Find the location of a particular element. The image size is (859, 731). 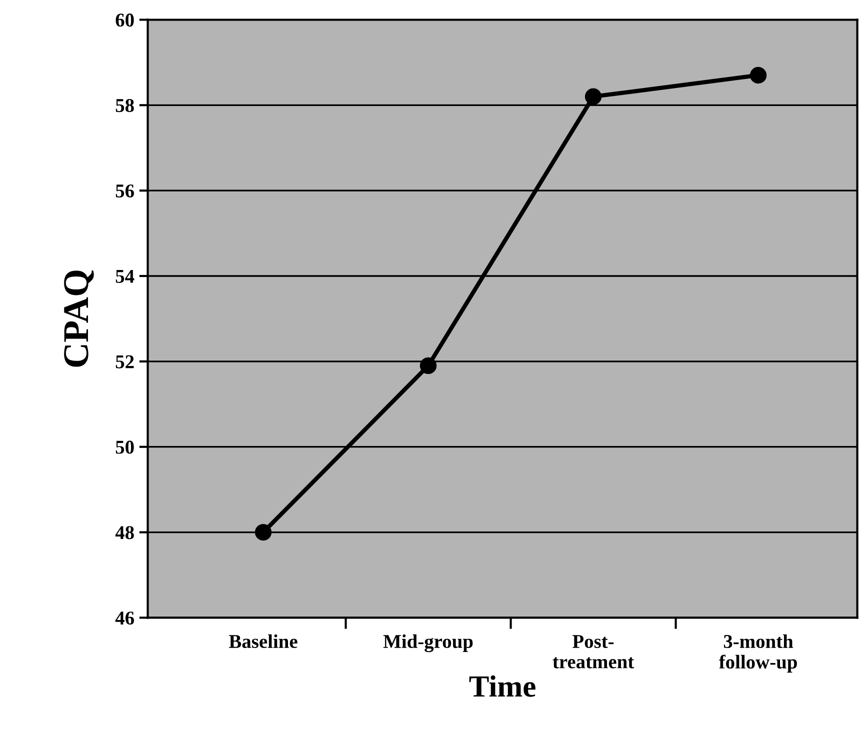

y-tick-label: 52 is located at coordinates (125, 361).